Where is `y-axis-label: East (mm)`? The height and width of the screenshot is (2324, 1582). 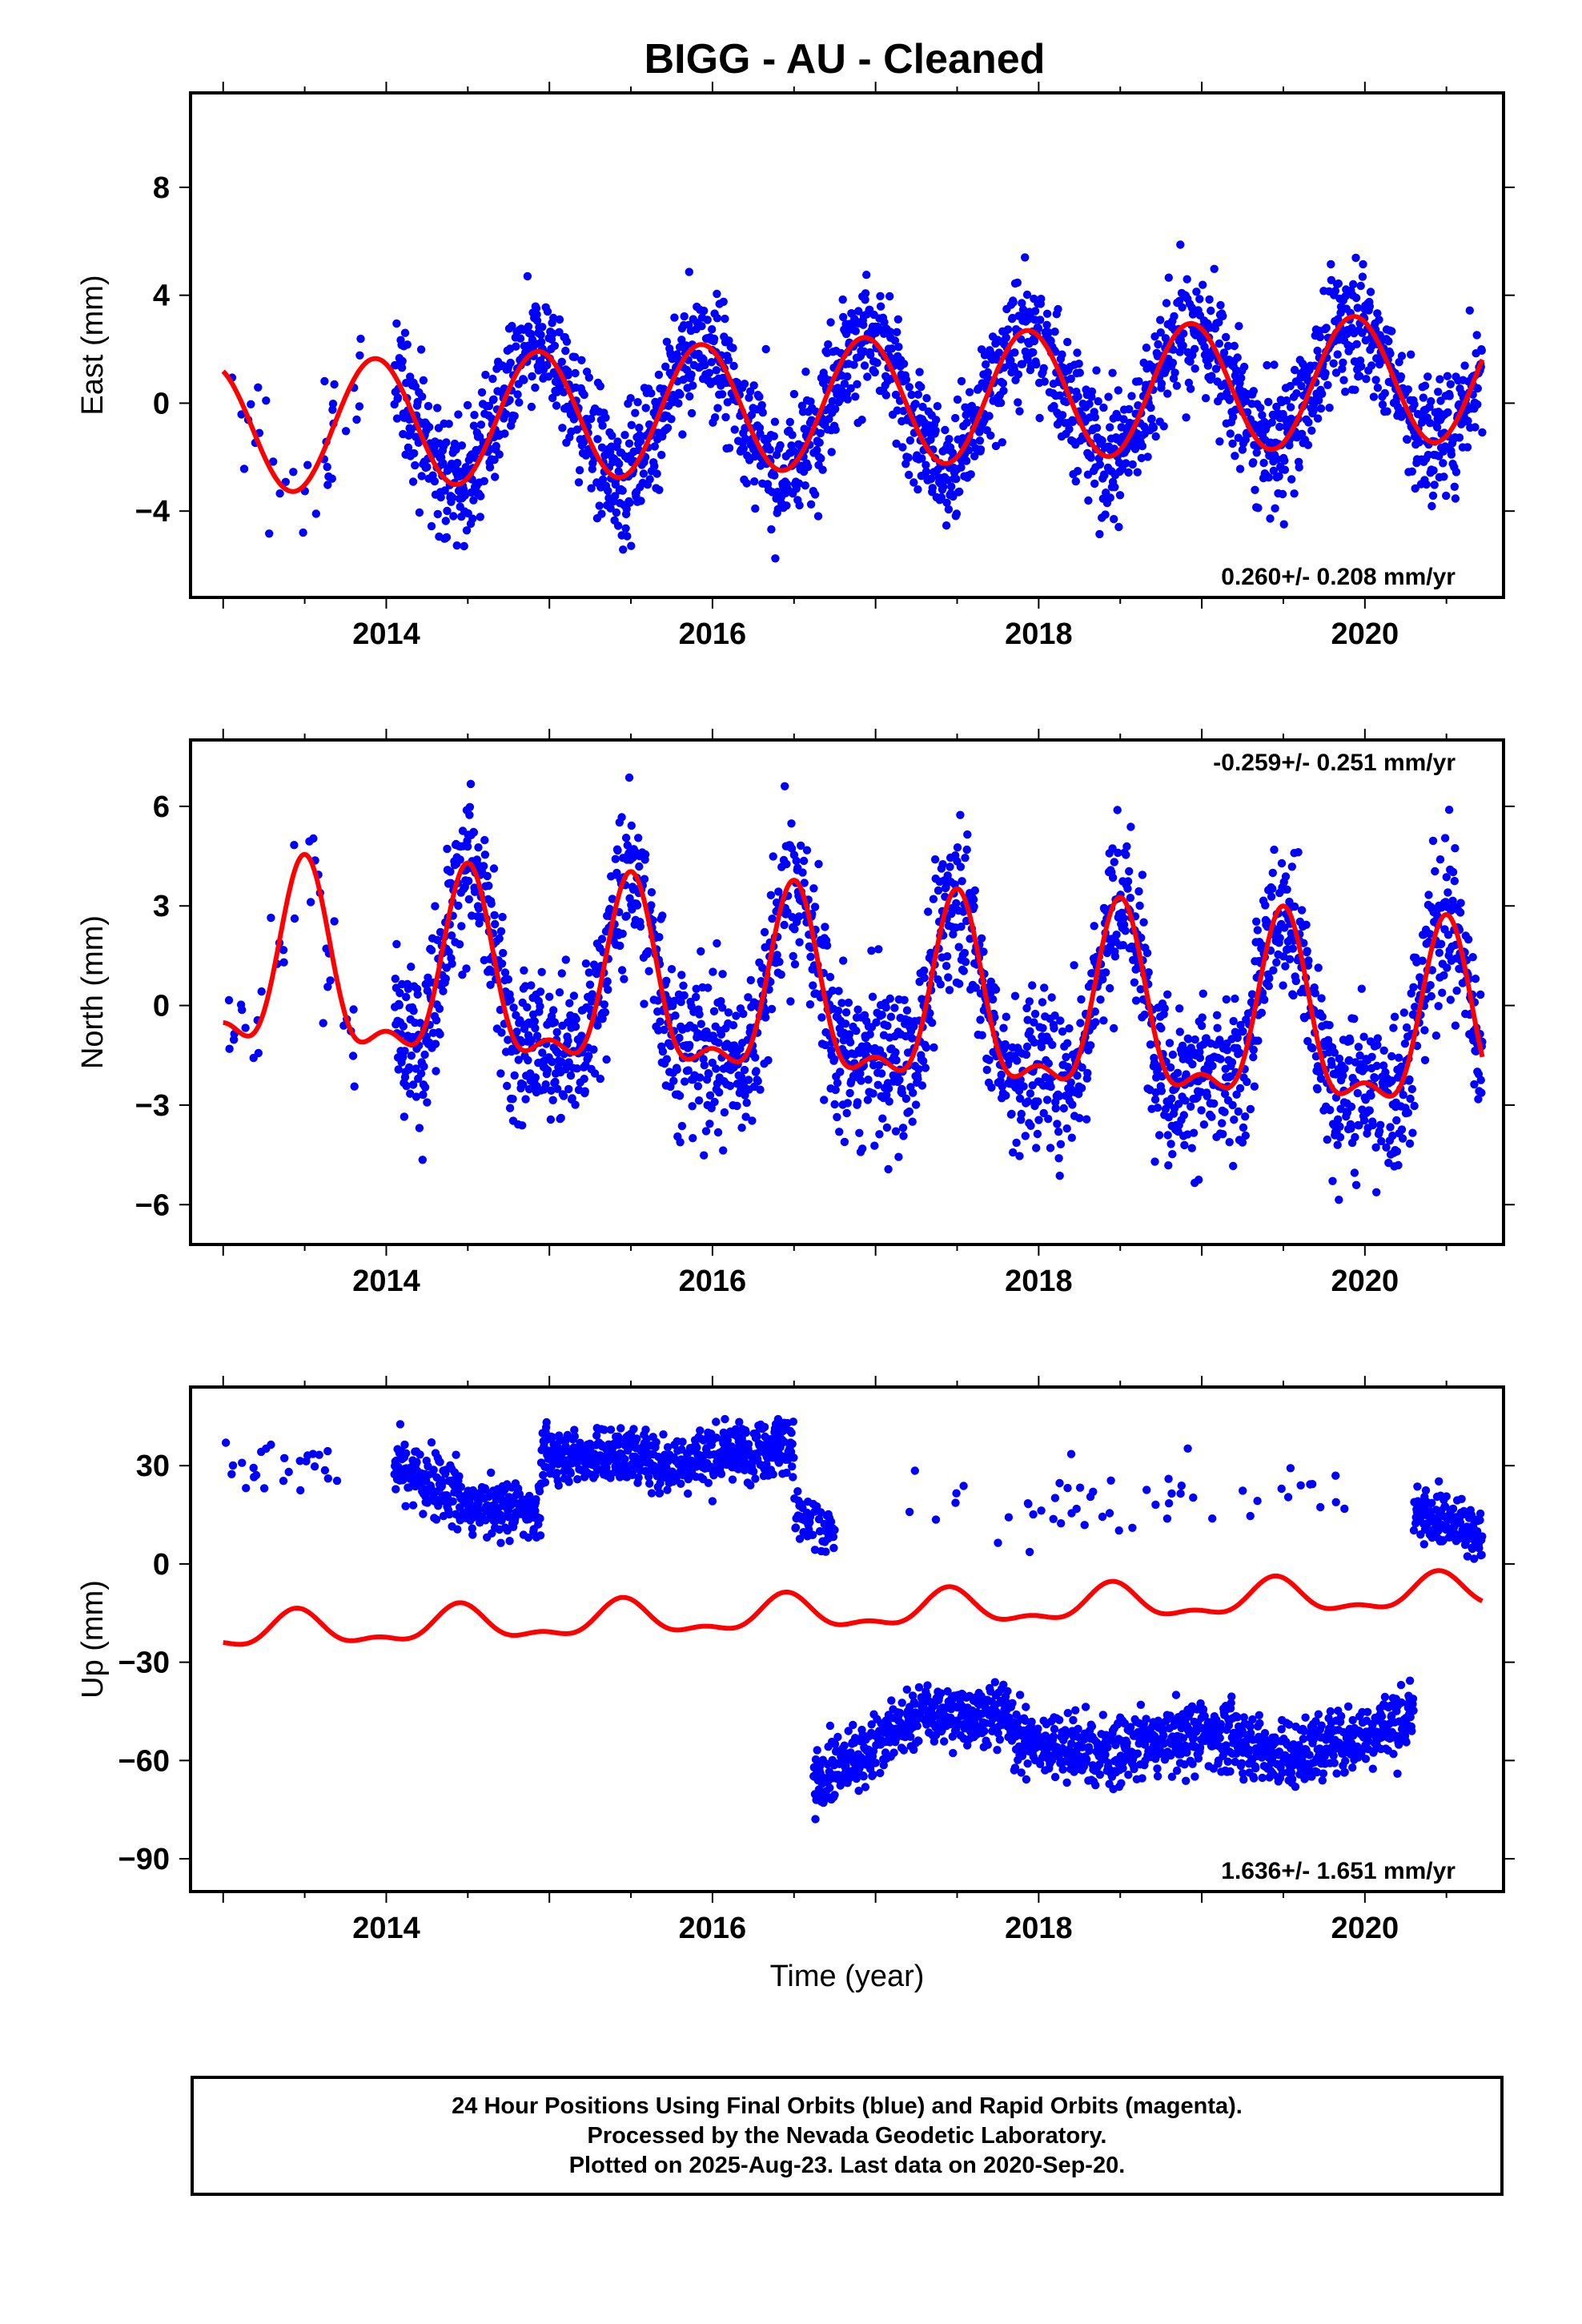
y-axis-label: East (mm) is located at coordinates (93, 345).